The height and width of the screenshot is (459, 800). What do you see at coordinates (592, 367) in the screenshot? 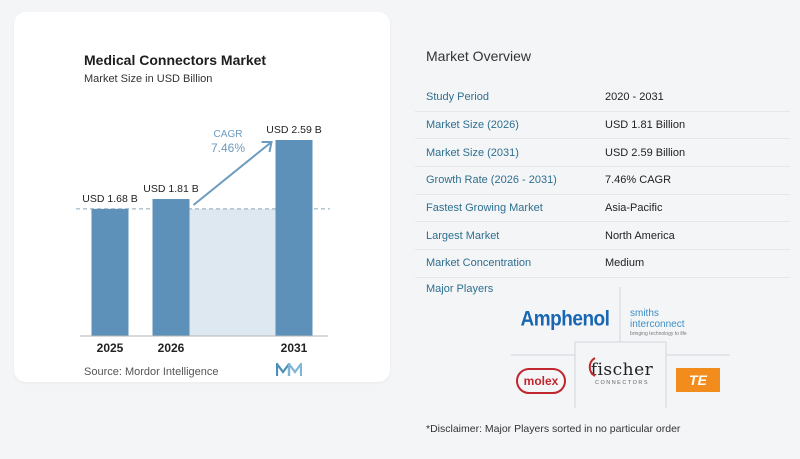
I see `fischer-swoosh-icon` at bounding box center [592, 367].